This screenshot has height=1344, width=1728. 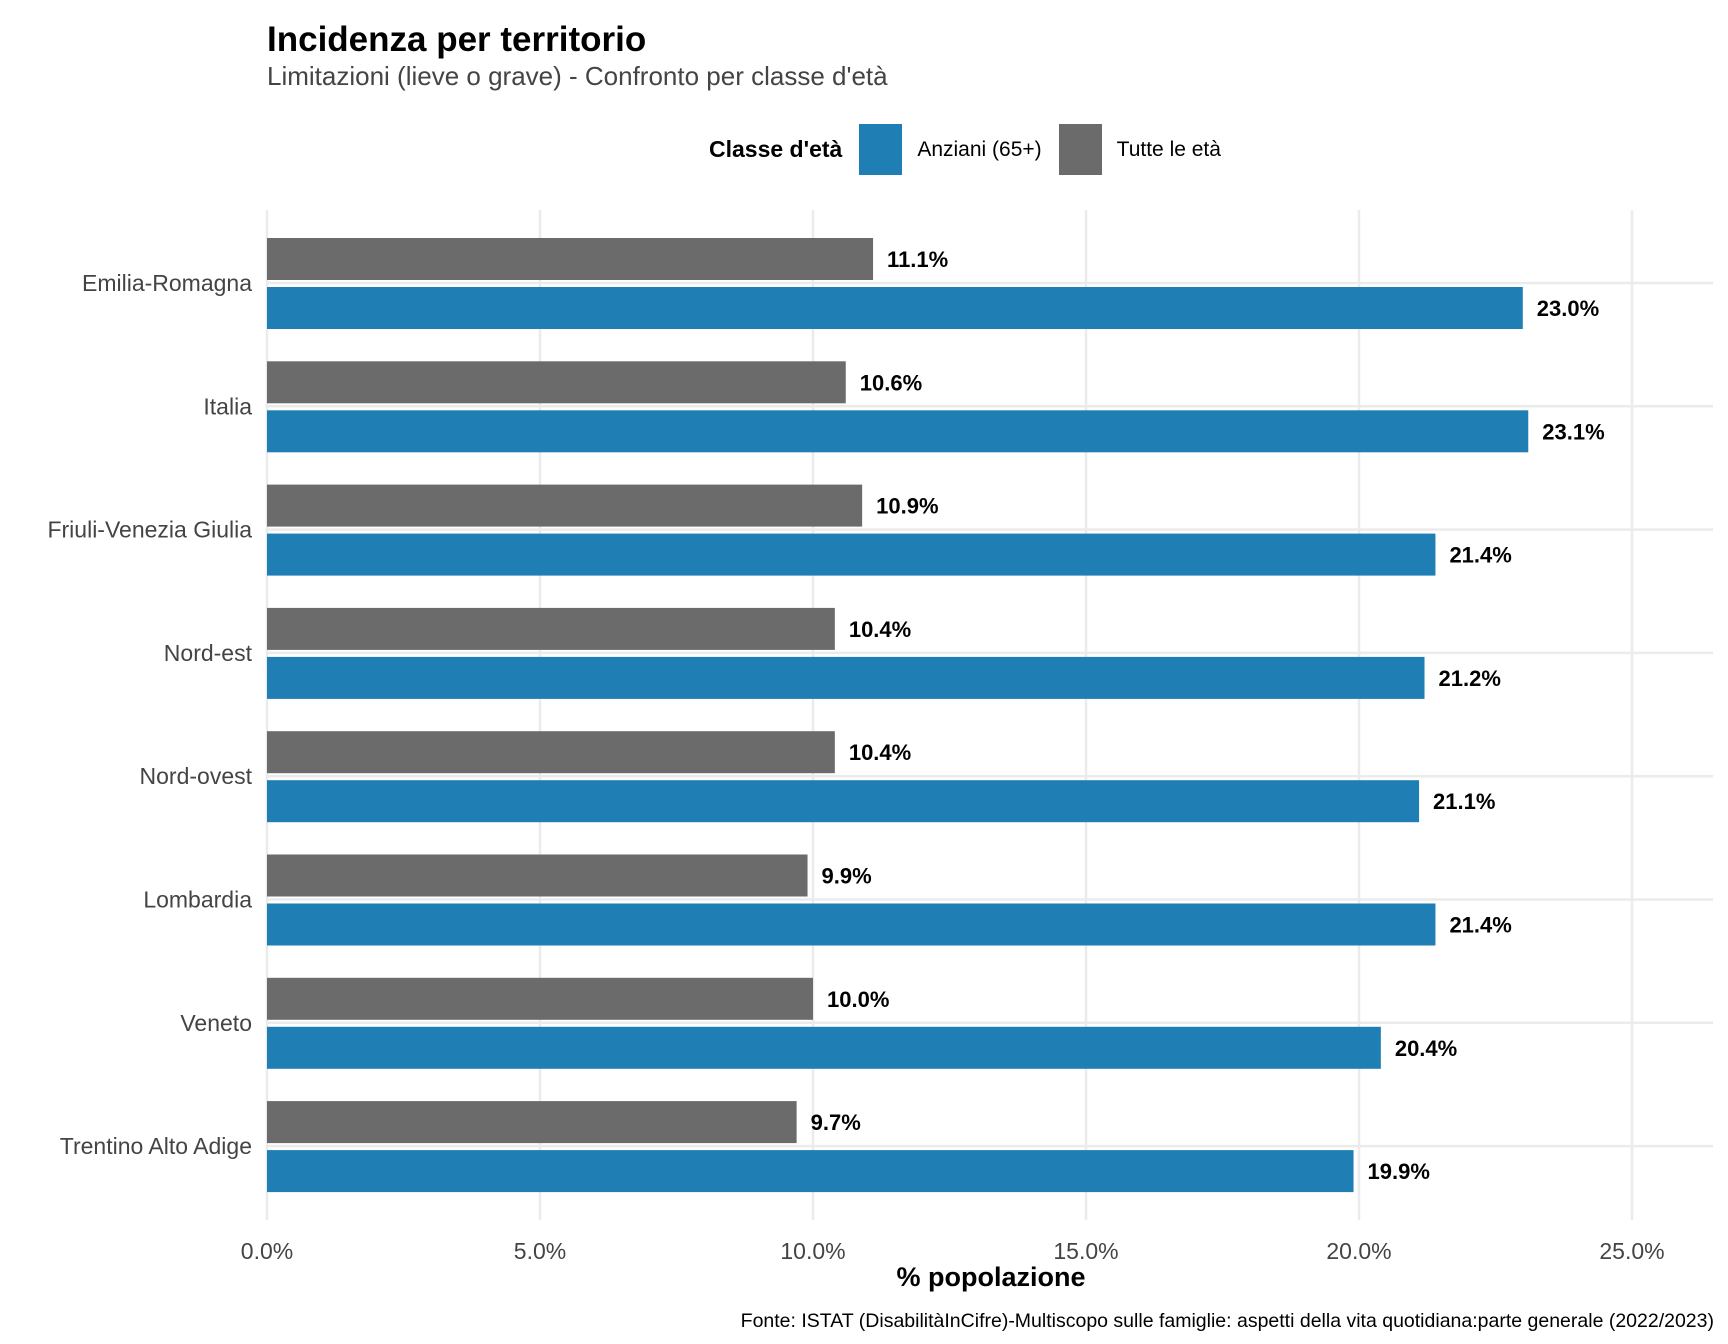 What do you see at coordinates (1464, 801) in the screenshot?
I see `data-label-anziani: 21.1%` at bounding box center [1464, 801].